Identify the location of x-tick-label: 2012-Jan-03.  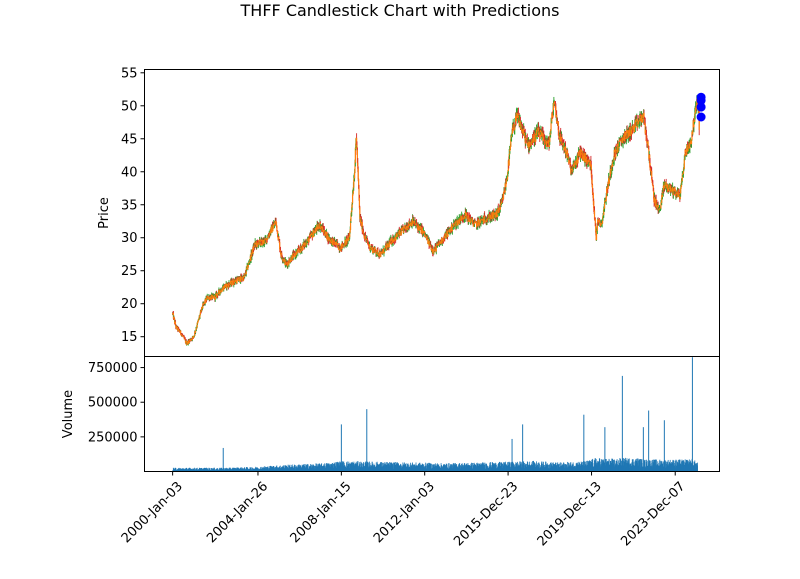
(404, 512).